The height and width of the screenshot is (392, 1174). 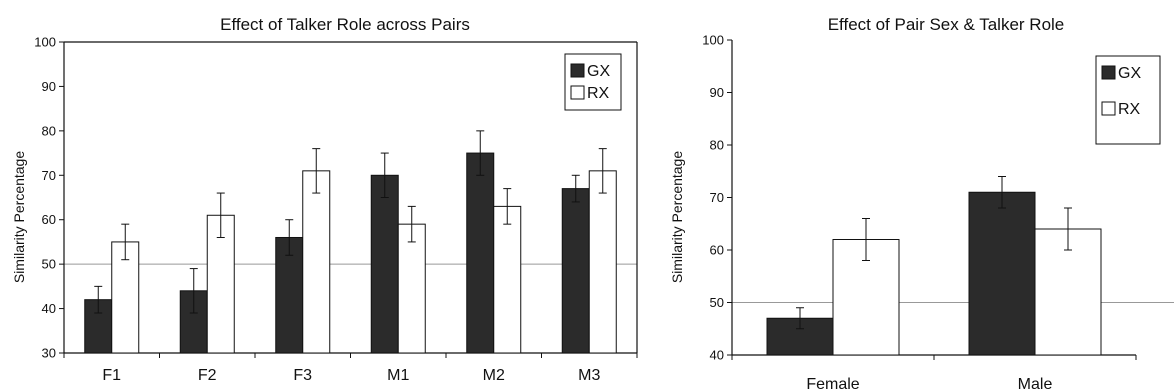 I want to click on legend-box, so click(x=593, y=82).